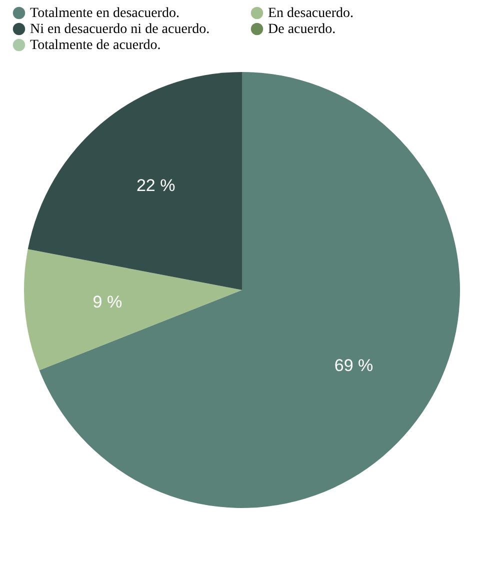 The width and height of the screenshot is (485, 574). Describe the element at coordinates (105, 13) in the screenshot. I see `legend-label: Totalmente en desacuerdo.` at that location.